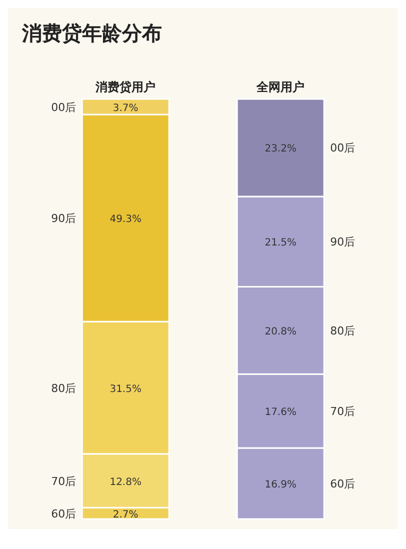 Image resolution: width=406 pixels, height=549 pixels. Describe the element at coordinates (63, 107) in the screenshot. I see `series-label: 00后` at that location.